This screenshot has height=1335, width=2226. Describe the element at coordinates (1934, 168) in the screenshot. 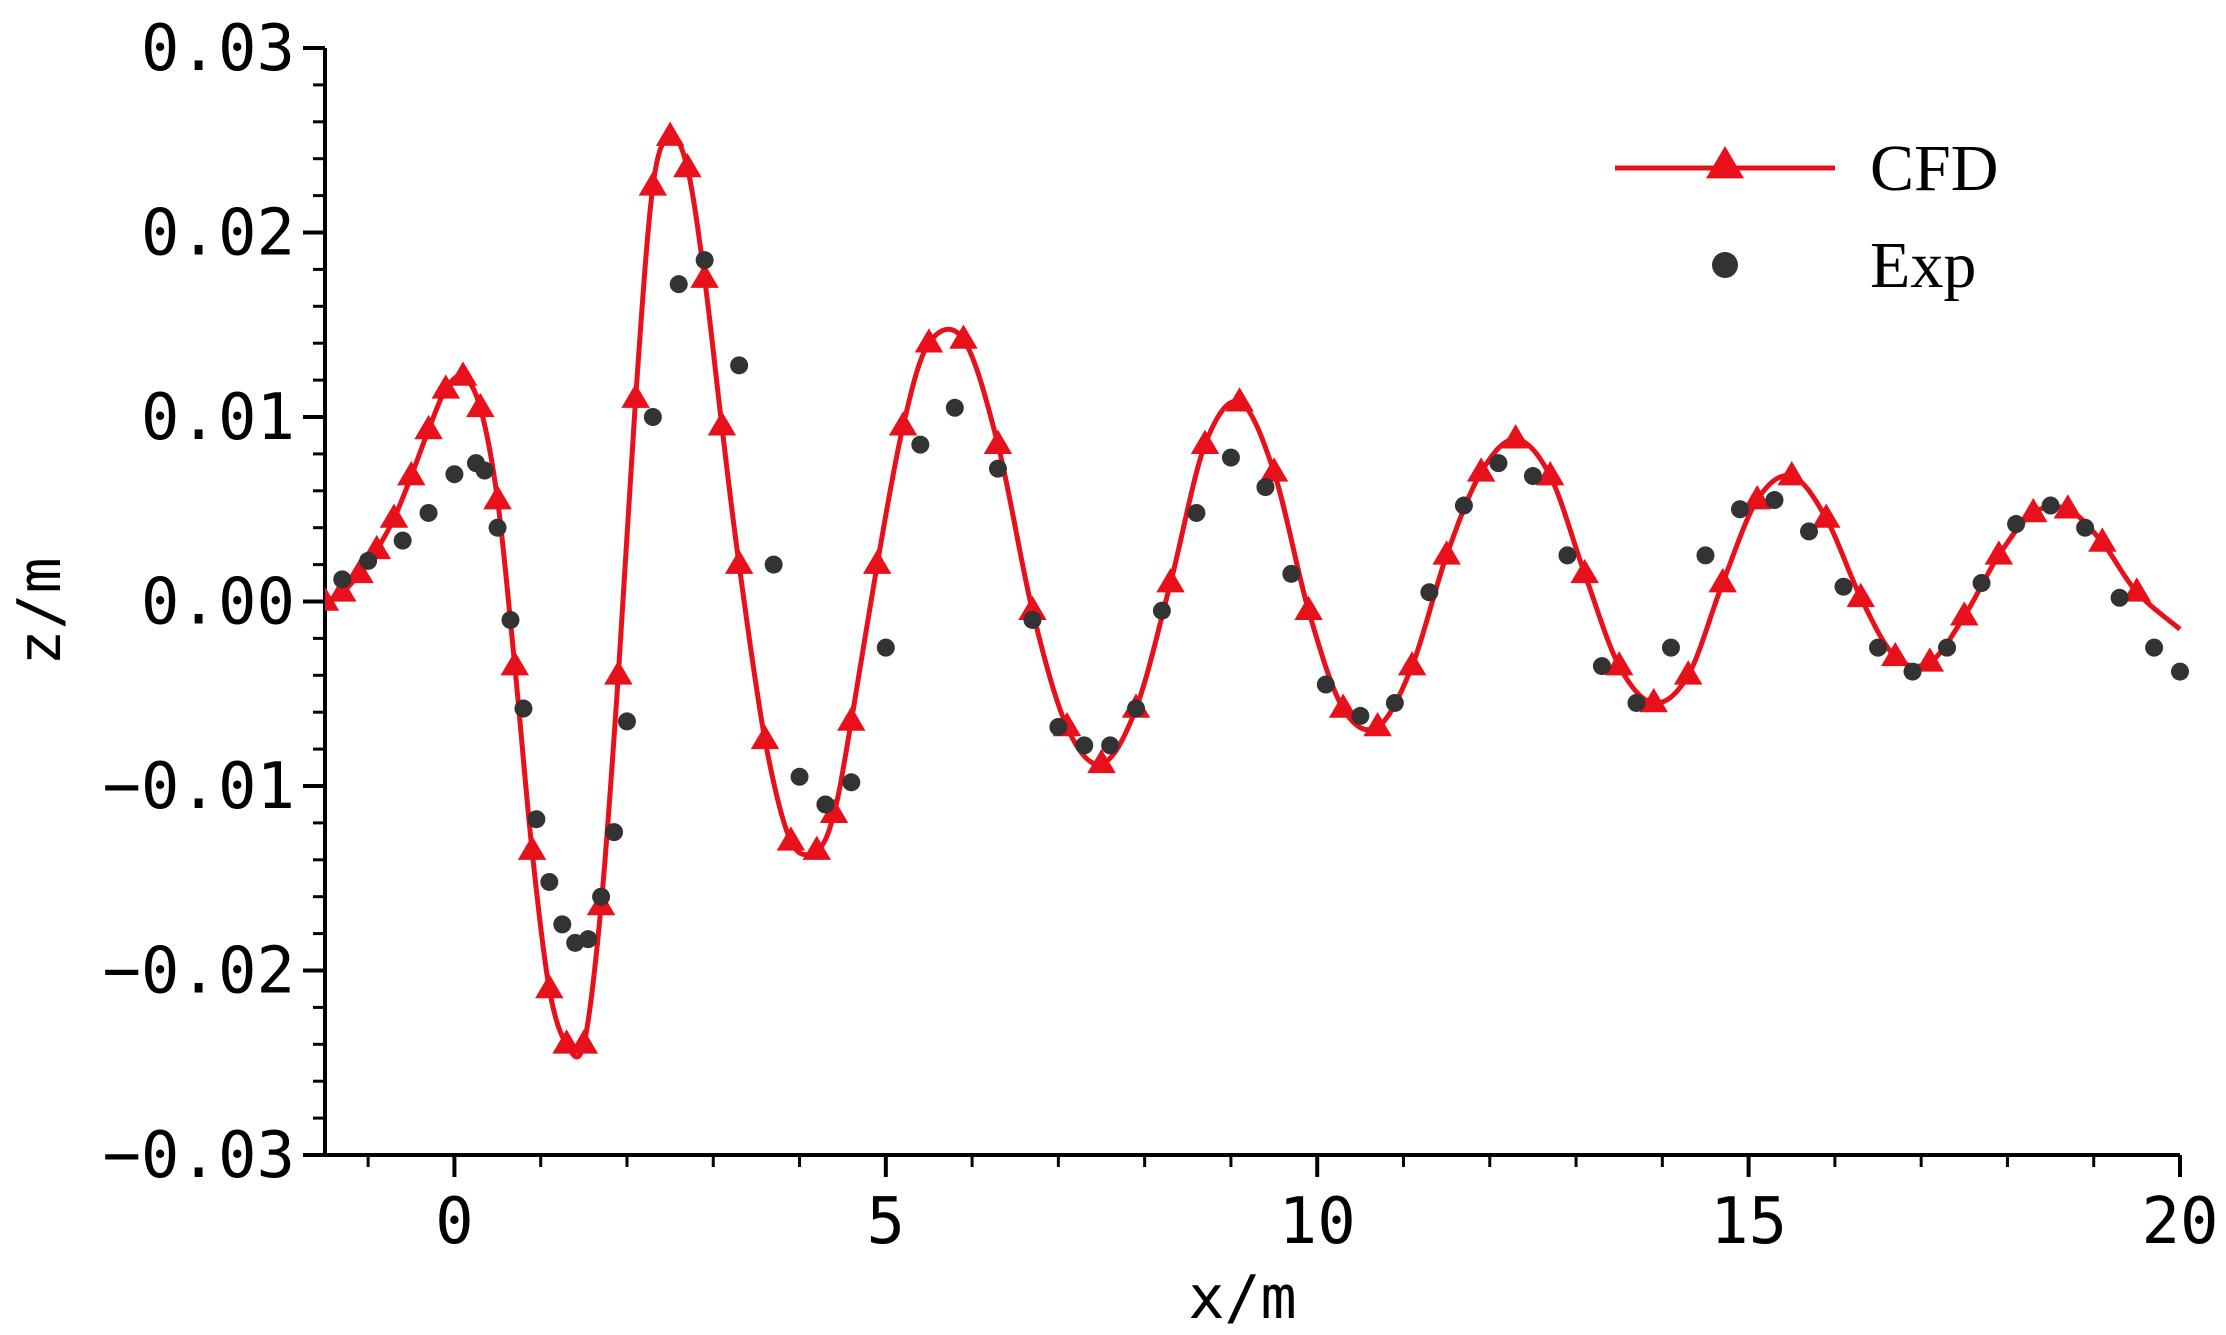

I see `legend-cfd-label: CFD` at that location.